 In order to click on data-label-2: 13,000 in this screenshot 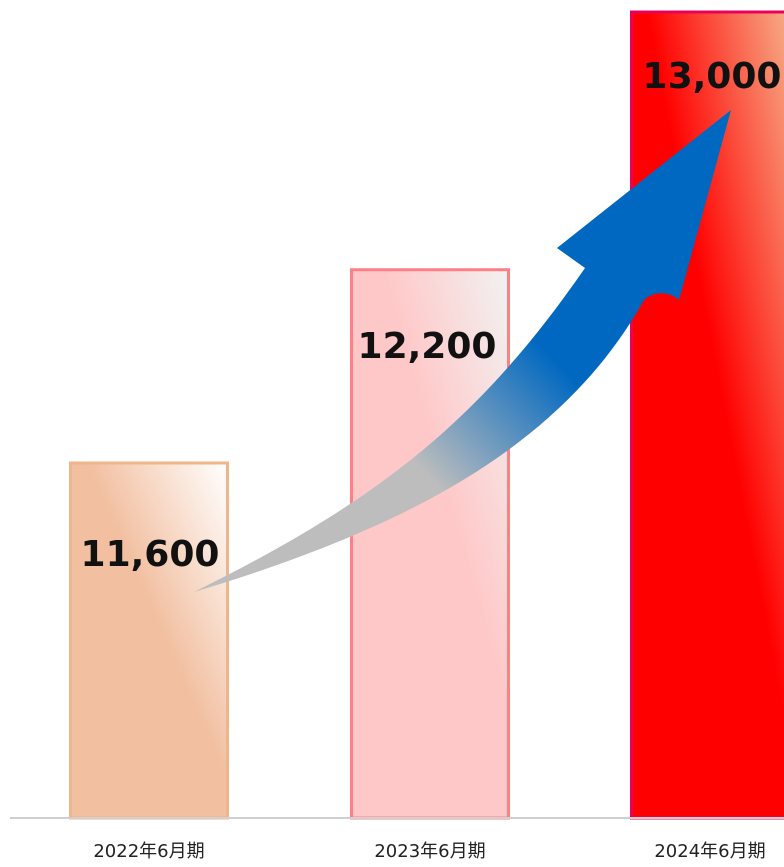, I will do `click(712, 76)`.